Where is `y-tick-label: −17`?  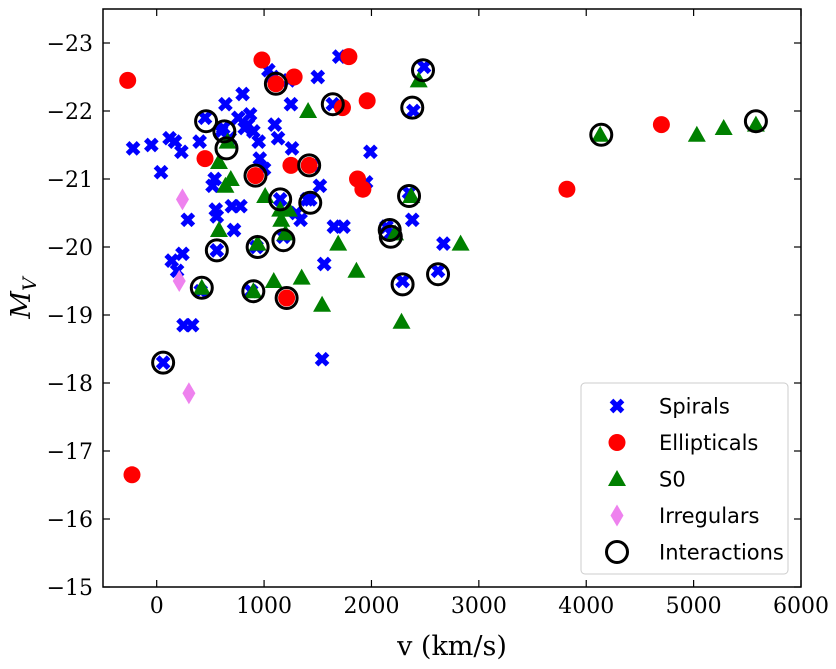
y-tick-label: −17 is located at coordinates (70, 452).